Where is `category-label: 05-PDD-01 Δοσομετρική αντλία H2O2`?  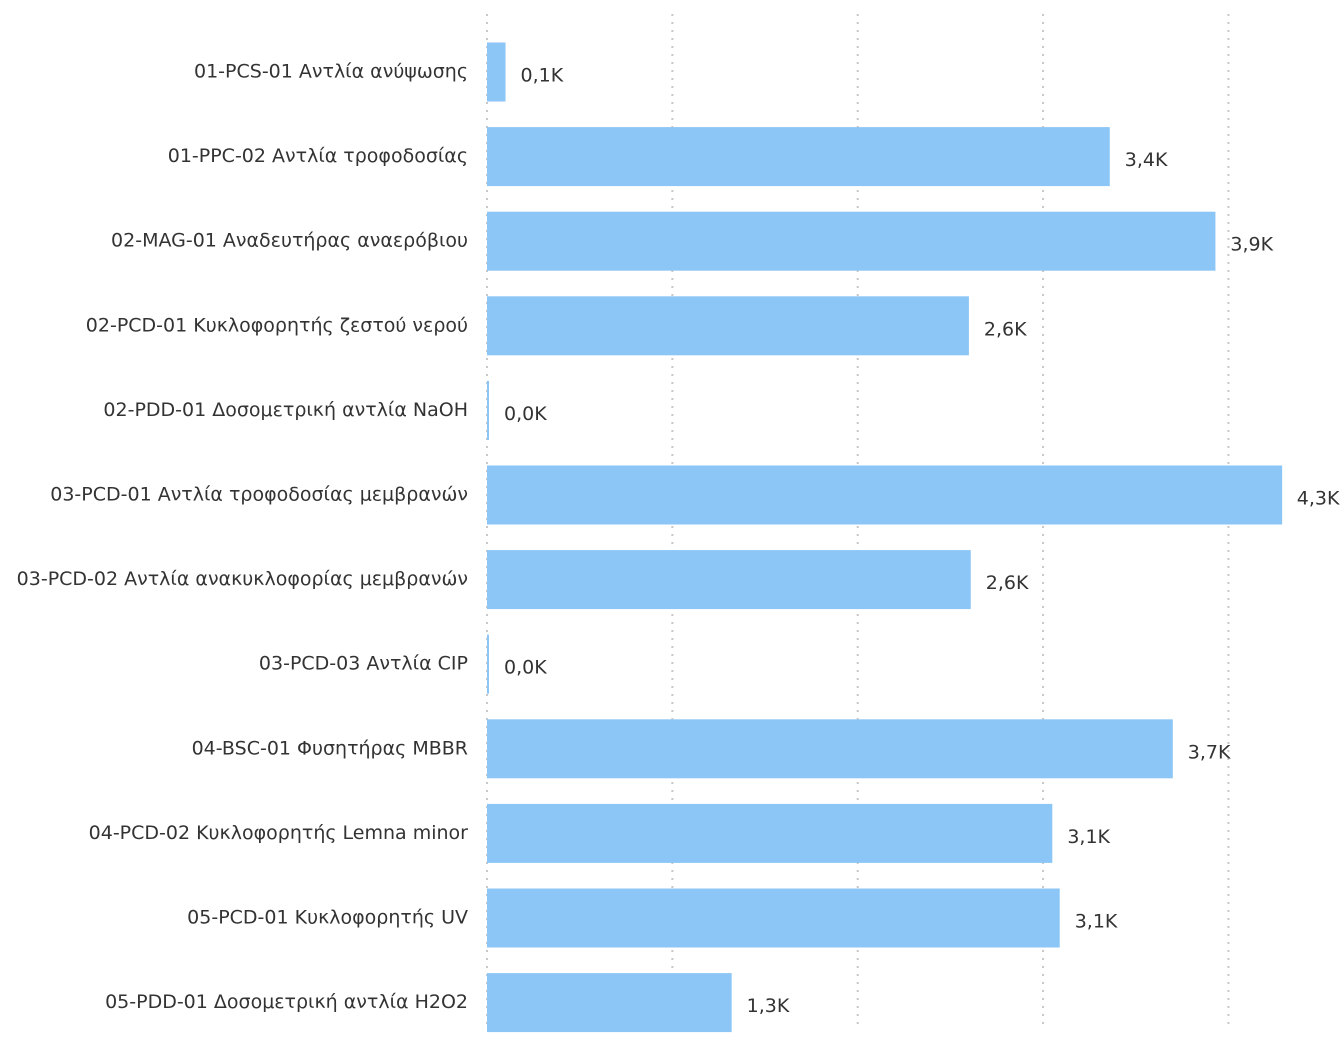 category-label: 05-PDD-01 Δοσομετρική αντλία H2O2 is located at coordinates (286, 1002).